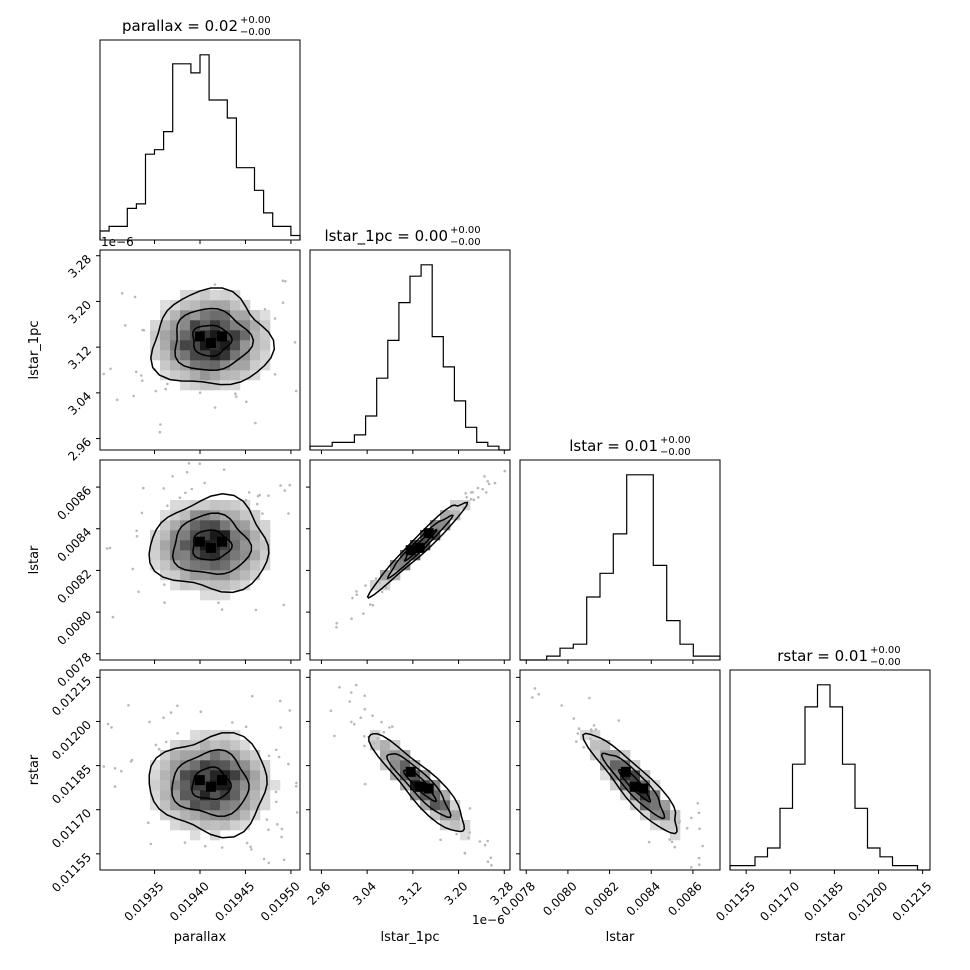  I want to click on y-tick-label: 2.96, so click(79, 449).